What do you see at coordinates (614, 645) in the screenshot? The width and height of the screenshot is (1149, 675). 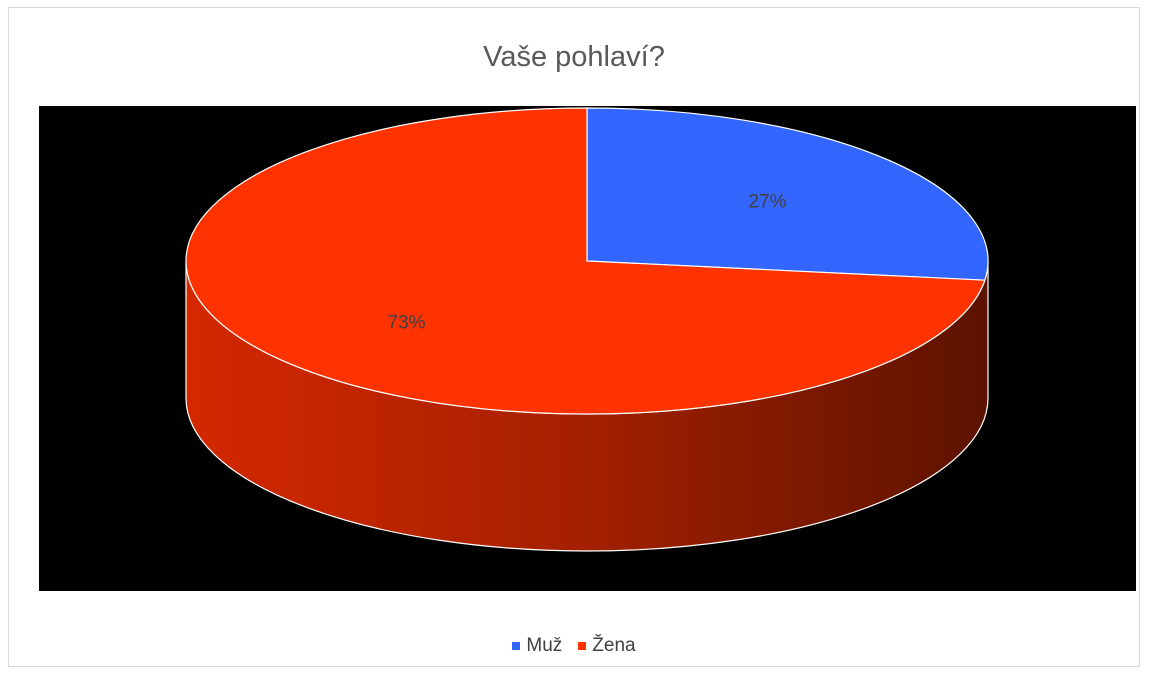 I see `legend-label-zena: Žena` at bounding box center [614, 645].